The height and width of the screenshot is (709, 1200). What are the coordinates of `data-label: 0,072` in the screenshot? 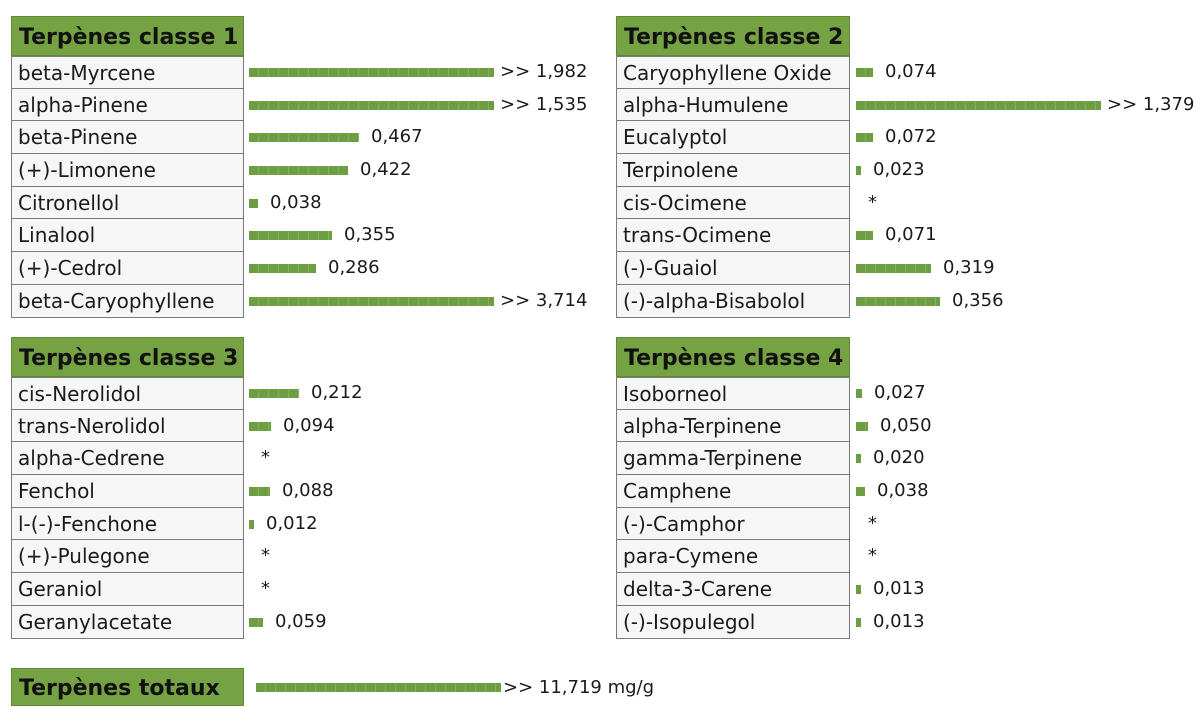 It's located at (911, 137).